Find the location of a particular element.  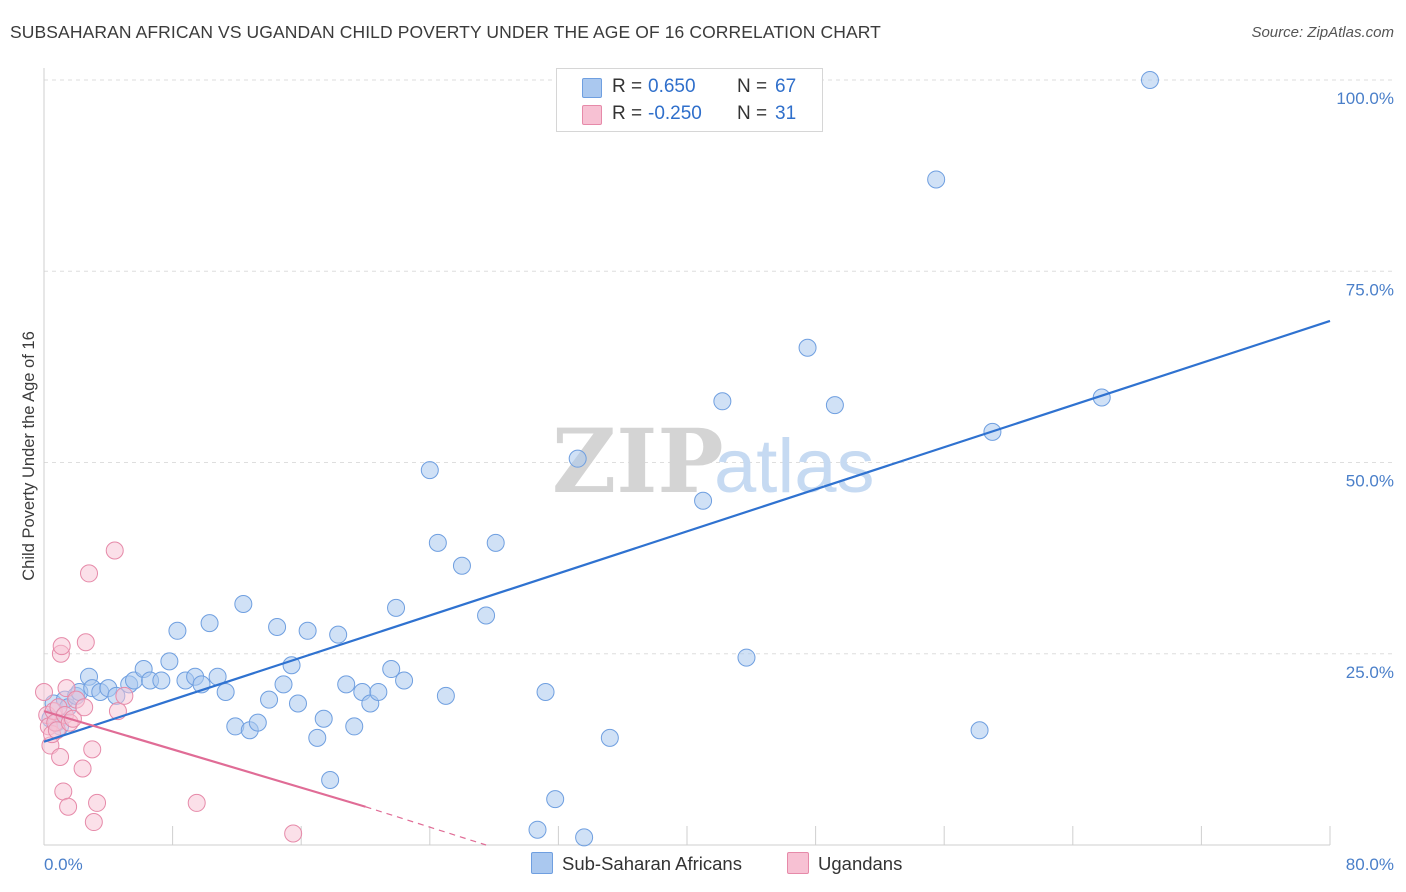

y-tick-label-50: 50.0% is located at coordinates (1370, 481).